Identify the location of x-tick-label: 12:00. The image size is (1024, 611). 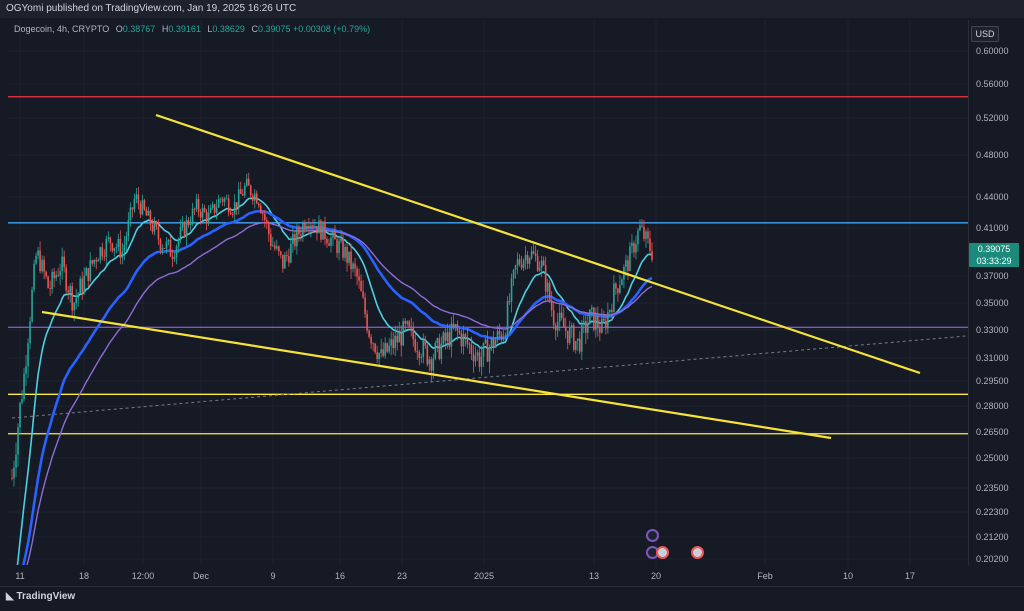
(143, 576).